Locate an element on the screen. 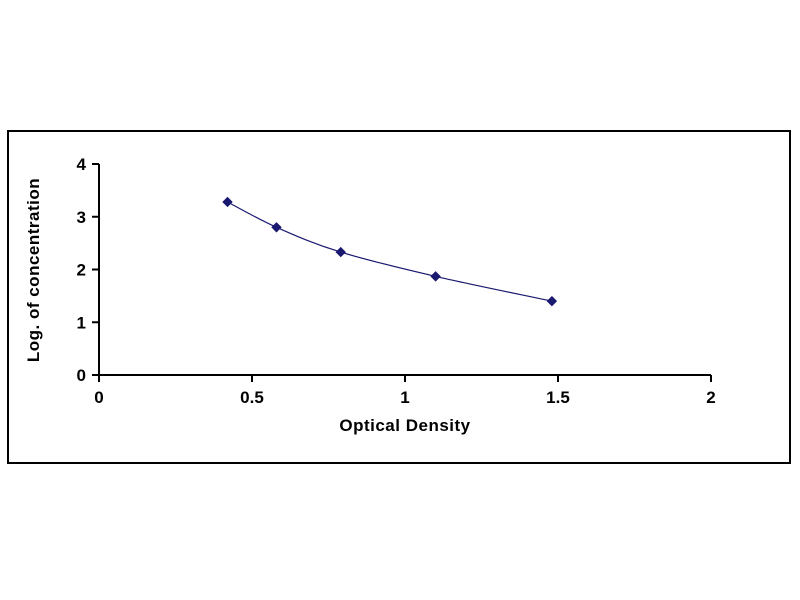 The height and width of the screenshot is (600, 800). x-tick-label: 1 is located at coordinates (404, 397).